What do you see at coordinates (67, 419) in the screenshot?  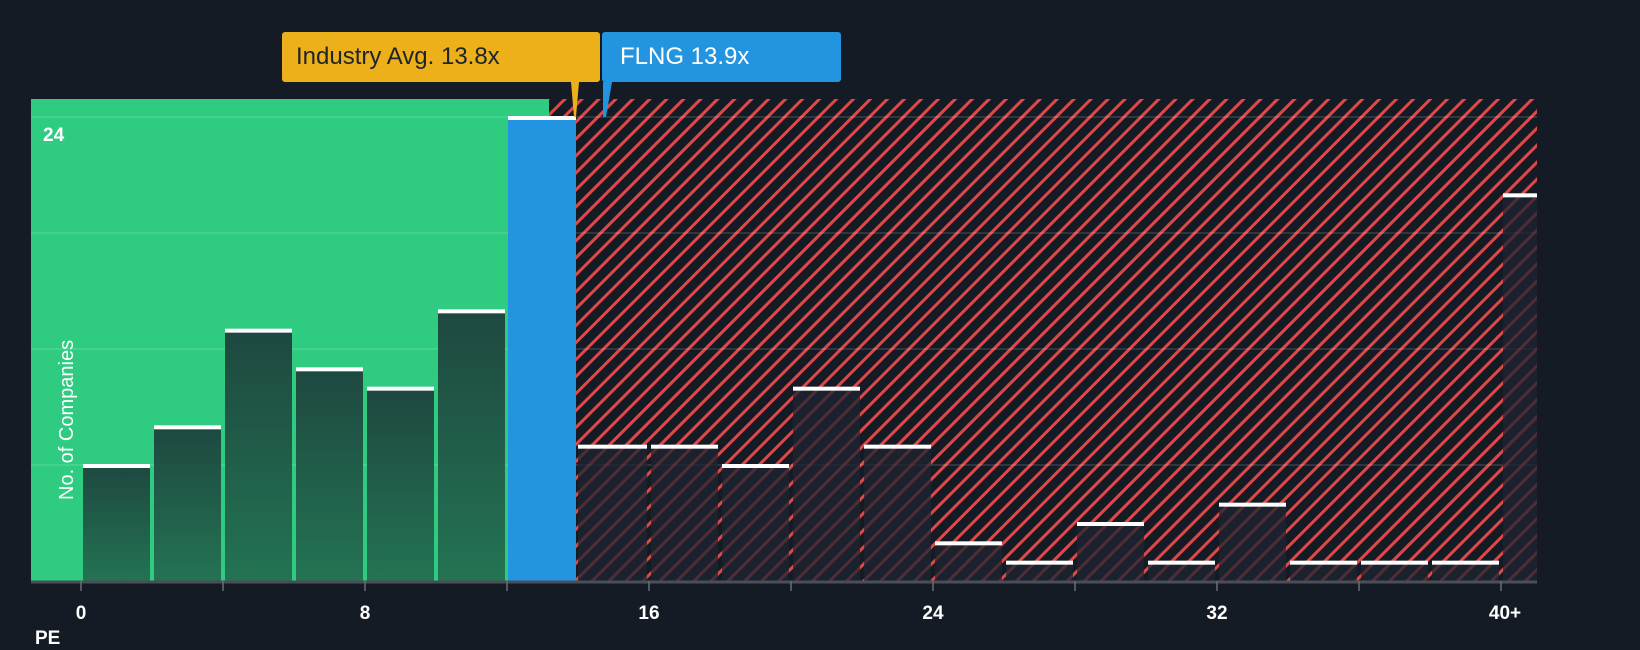 I see `y-axis-label: No. of Companies` at bounding box center [67, 419].